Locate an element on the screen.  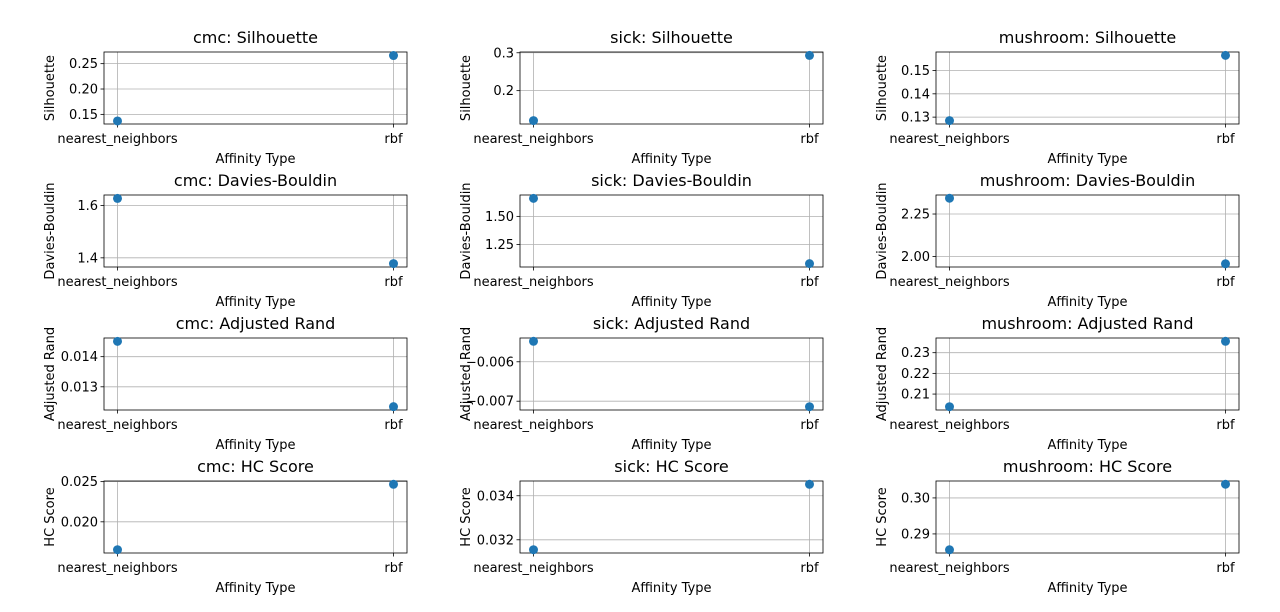
y-tick-label: 1.6 is located at coordinates (87, 206).